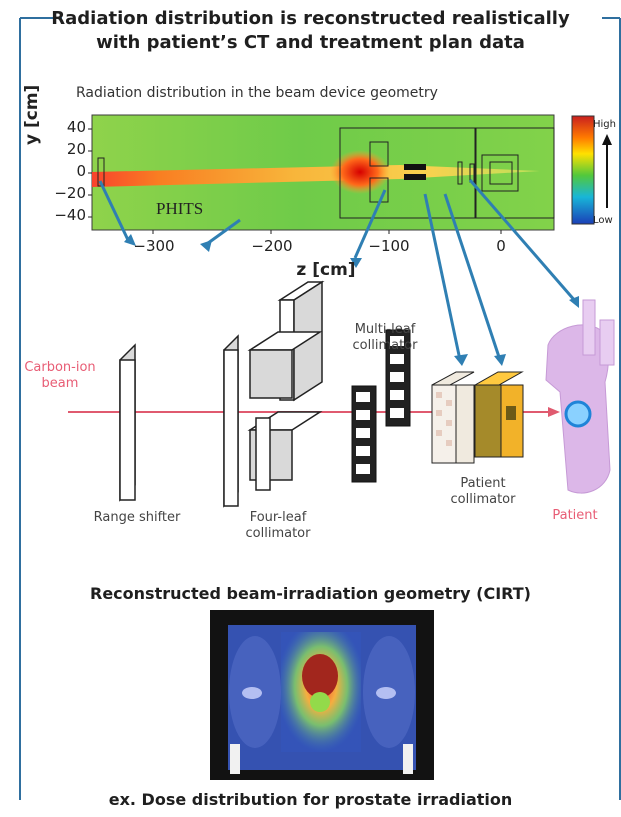  I want to click on colorbar-high-label: High, so click(604, 124).